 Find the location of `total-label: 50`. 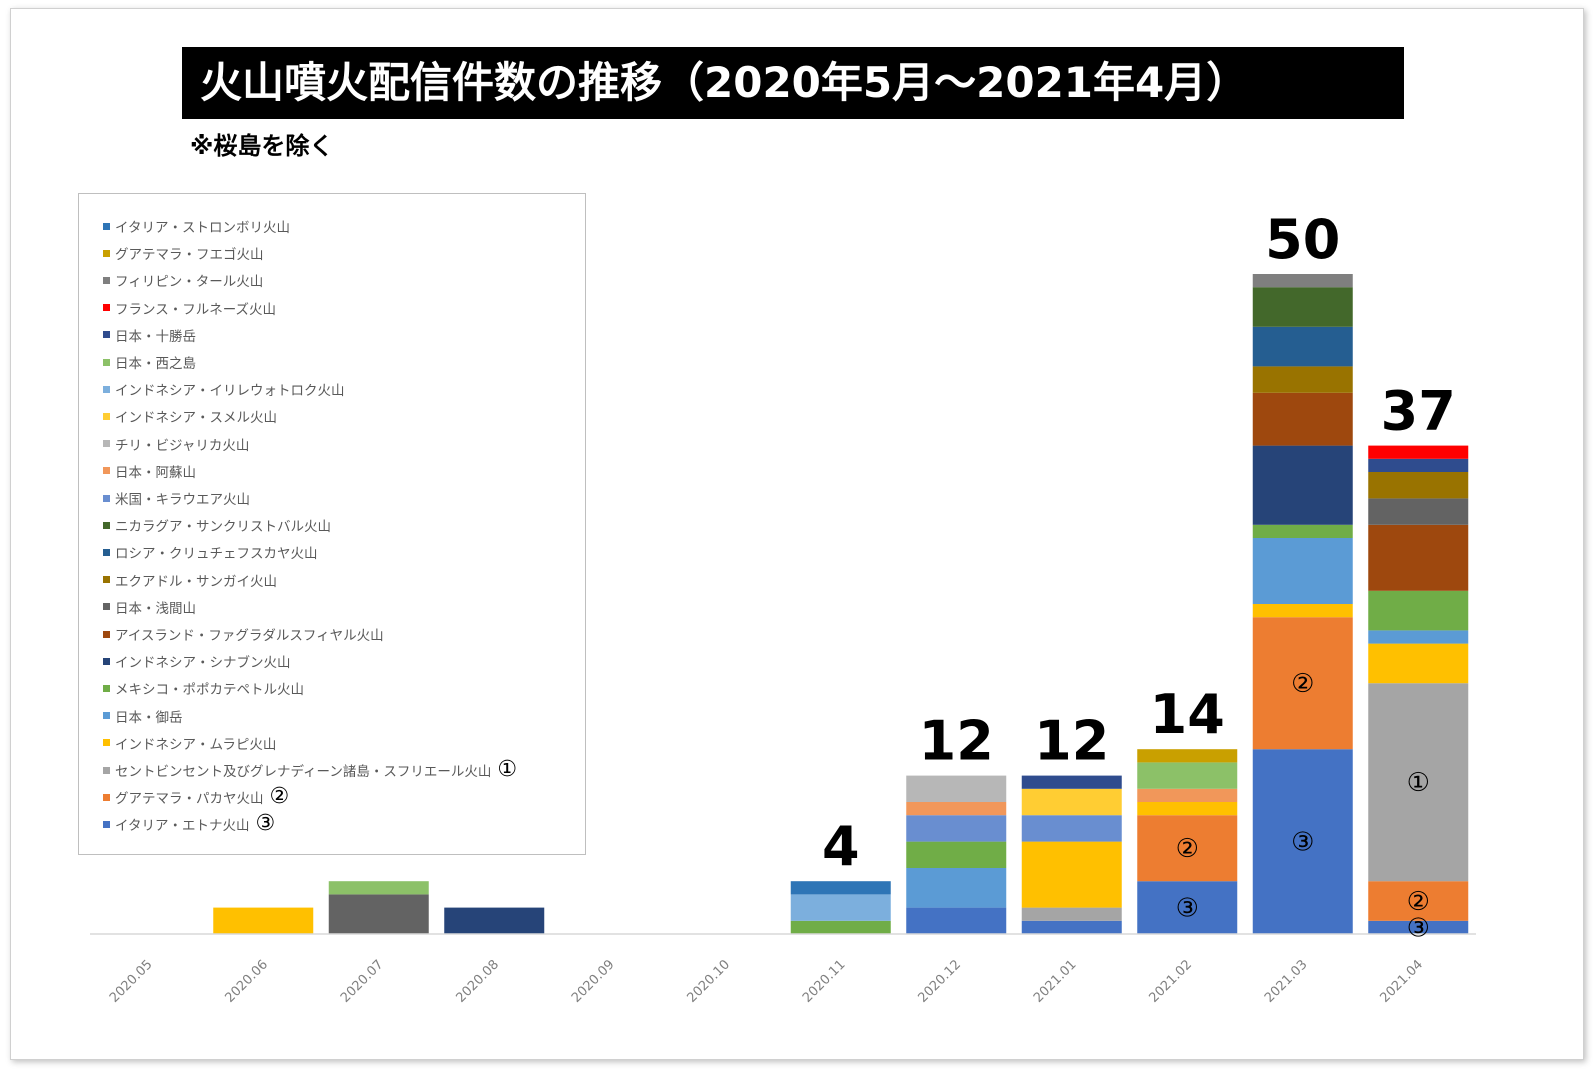

total-label: 50 is located at coordinates (1302, 239).